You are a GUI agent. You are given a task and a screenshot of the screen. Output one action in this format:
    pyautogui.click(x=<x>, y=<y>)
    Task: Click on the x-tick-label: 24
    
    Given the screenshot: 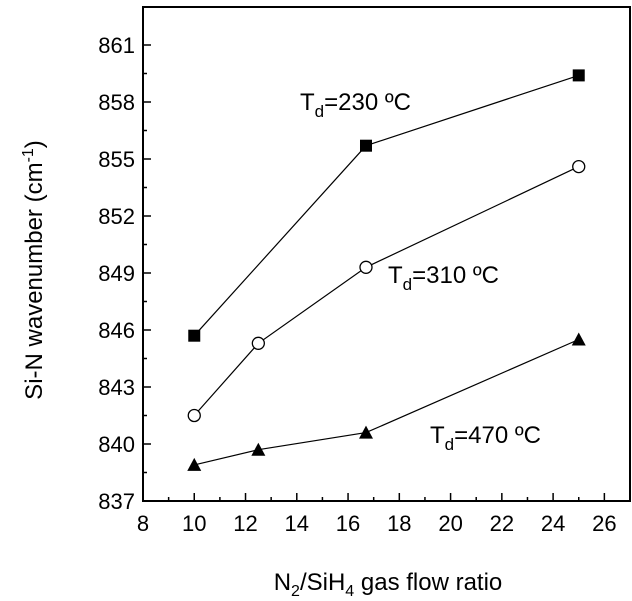 What is the action you would take?
    pyautogui.click(x=553, y=523)
    